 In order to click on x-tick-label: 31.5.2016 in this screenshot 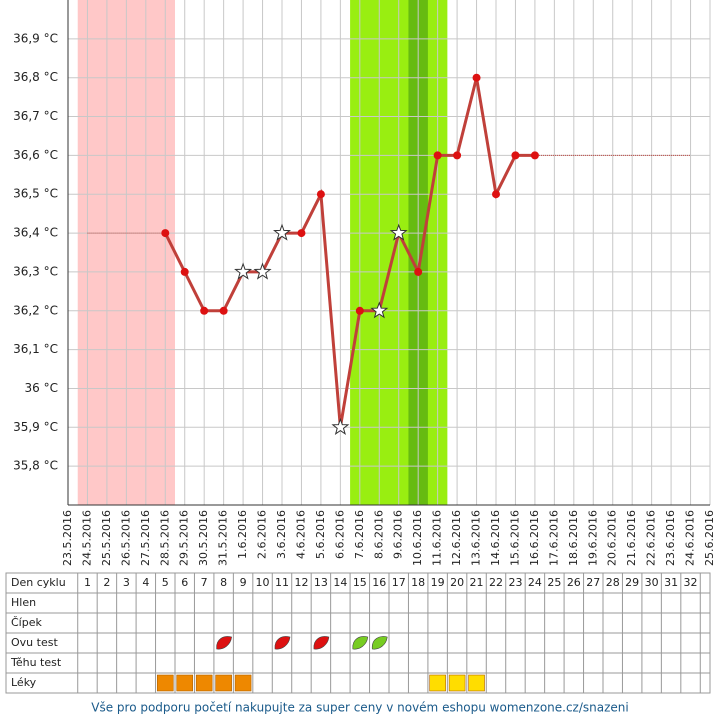, I will do `click(223, 538)`.